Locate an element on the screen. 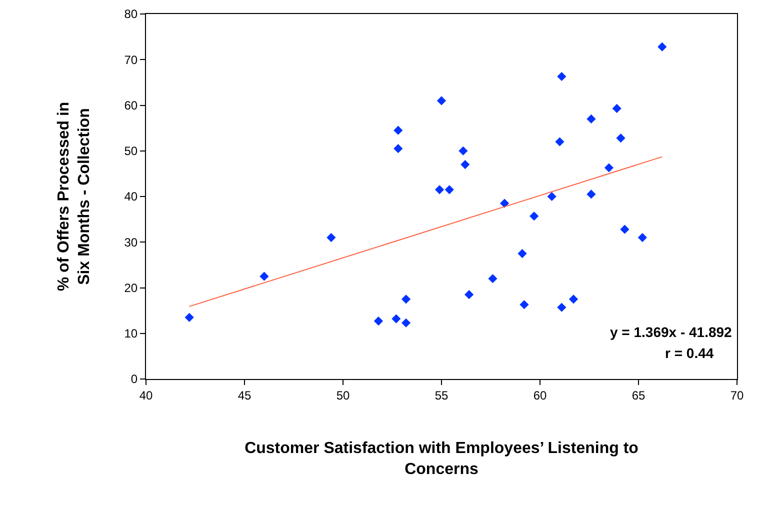 This screenshot has height=517, width=763. y-axis-title: % of Offers Processed in Six Months - Collection is located at coordinates (74, 197).